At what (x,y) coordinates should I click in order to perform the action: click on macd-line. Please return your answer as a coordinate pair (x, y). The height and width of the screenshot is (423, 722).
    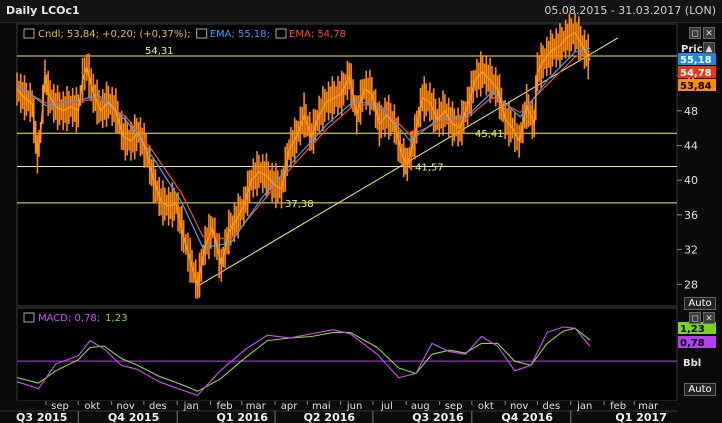
    Looking at the image, I should click on (303, 361).